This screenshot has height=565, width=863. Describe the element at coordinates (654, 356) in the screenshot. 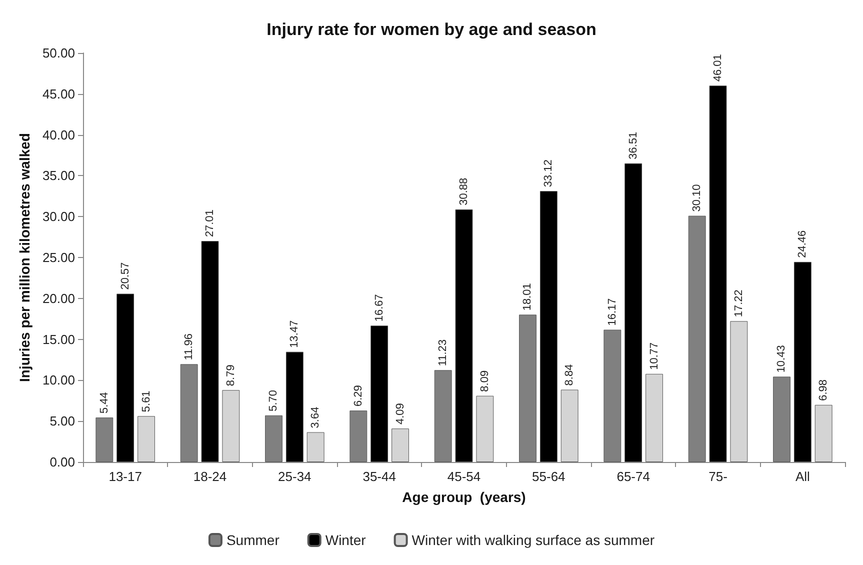

I see `data-label: 10.77` at that location.